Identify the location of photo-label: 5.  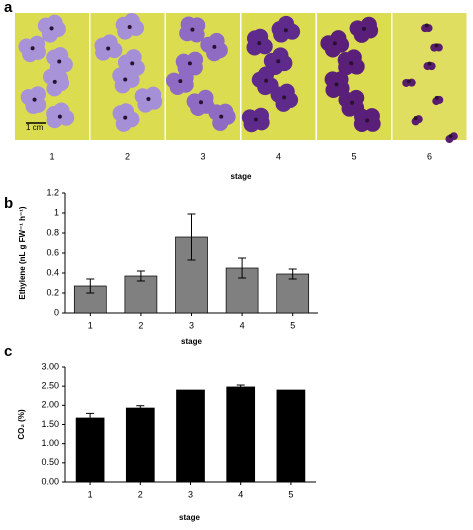
(353, 156).